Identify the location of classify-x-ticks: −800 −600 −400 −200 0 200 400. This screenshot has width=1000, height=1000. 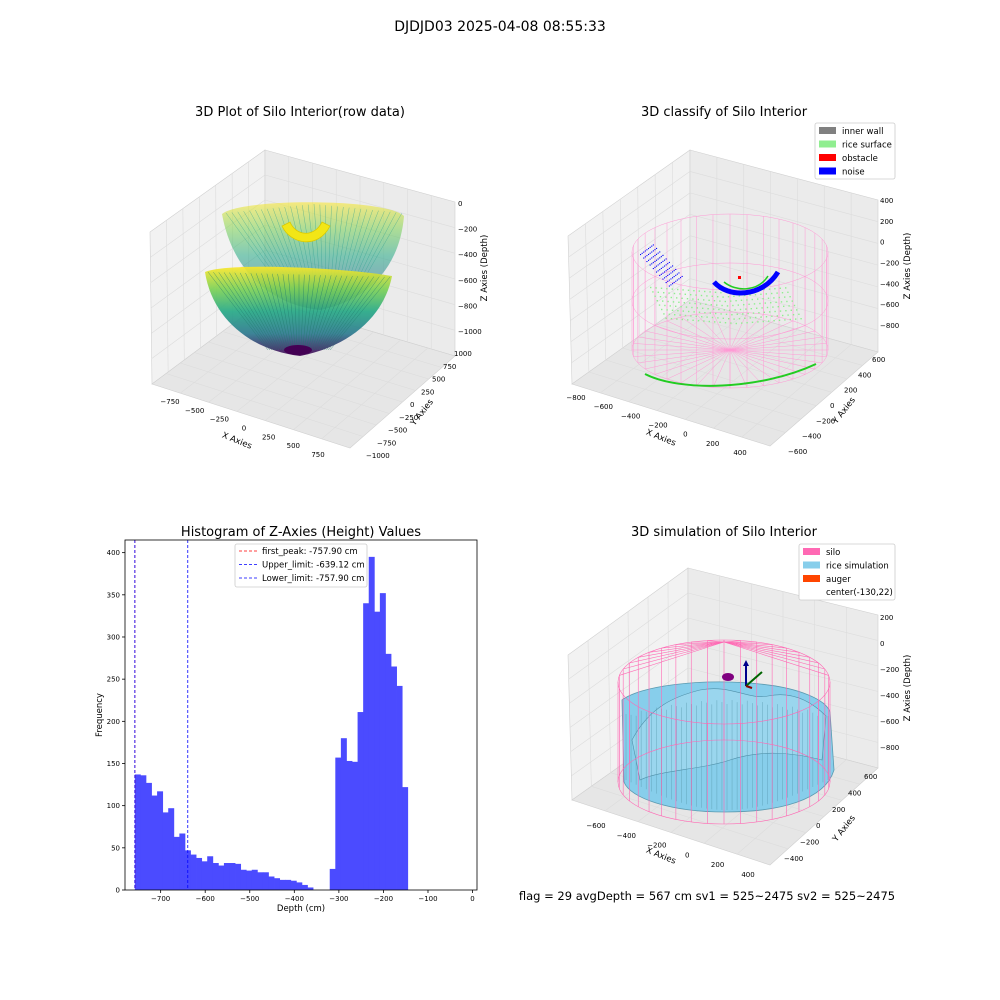
(656, 425).